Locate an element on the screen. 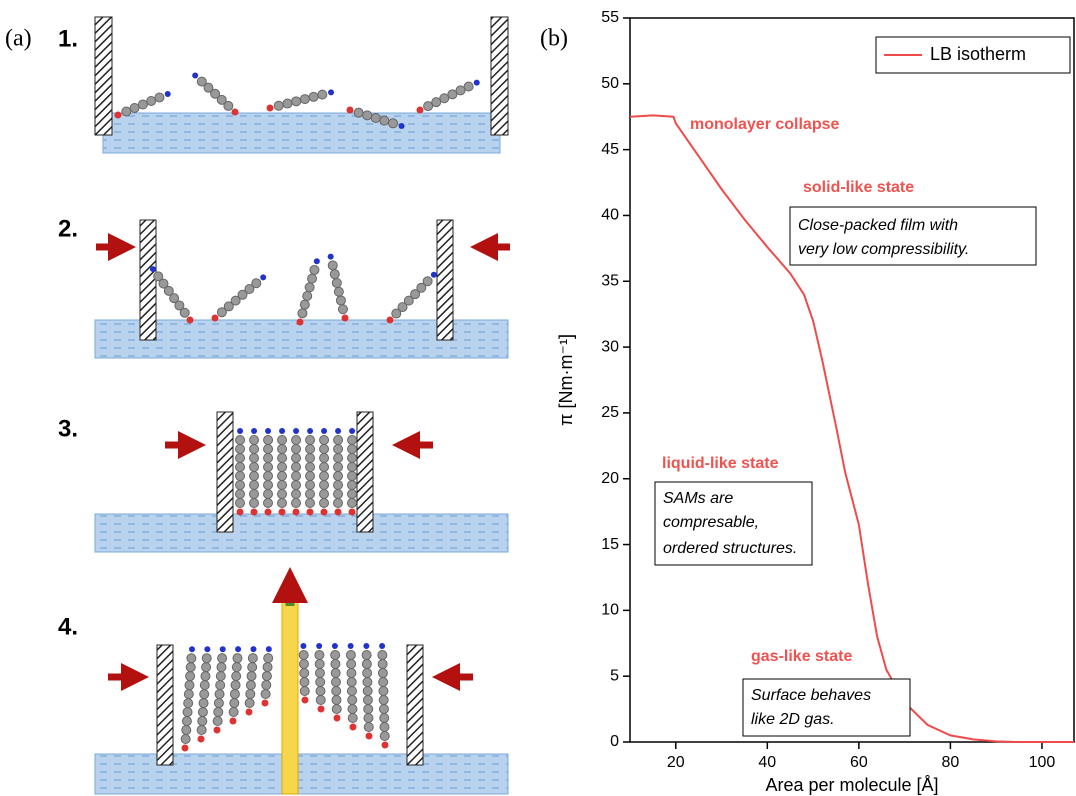 The width and height of the screenshot is (1076, 796). y-tick-label: 45 is located at coordinates (610, 149).